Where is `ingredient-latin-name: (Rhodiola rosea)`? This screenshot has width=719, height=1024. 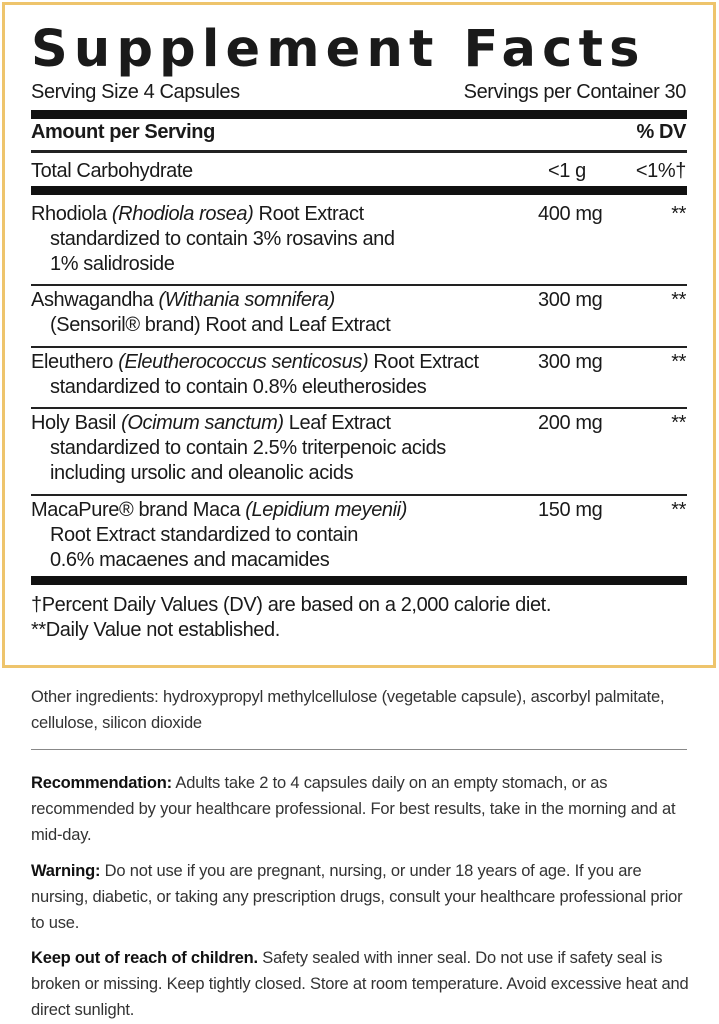 ingredient-latin-name: (Rhodiola rosea) is located at coordinates (182, 214).